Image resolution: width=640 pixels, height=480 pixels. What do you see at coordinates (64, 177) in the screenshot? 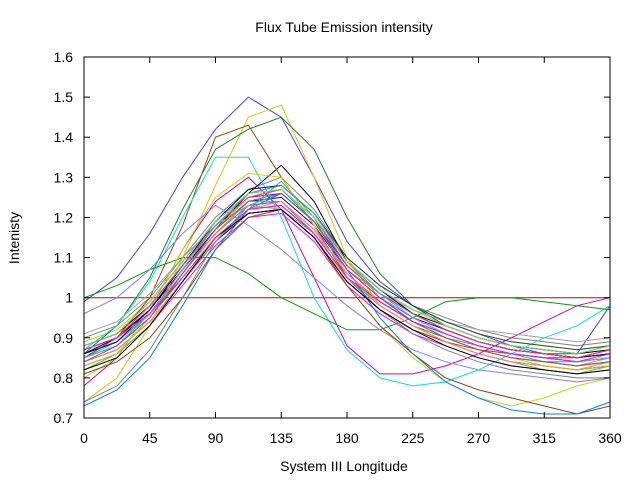
I see `y-tick-label: 1.3` at bounding box center [64, 177].